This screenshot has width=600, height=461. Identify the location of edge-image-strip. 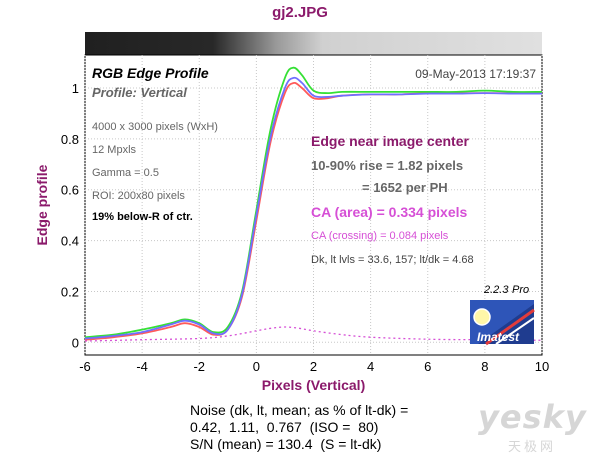
(313, 43).